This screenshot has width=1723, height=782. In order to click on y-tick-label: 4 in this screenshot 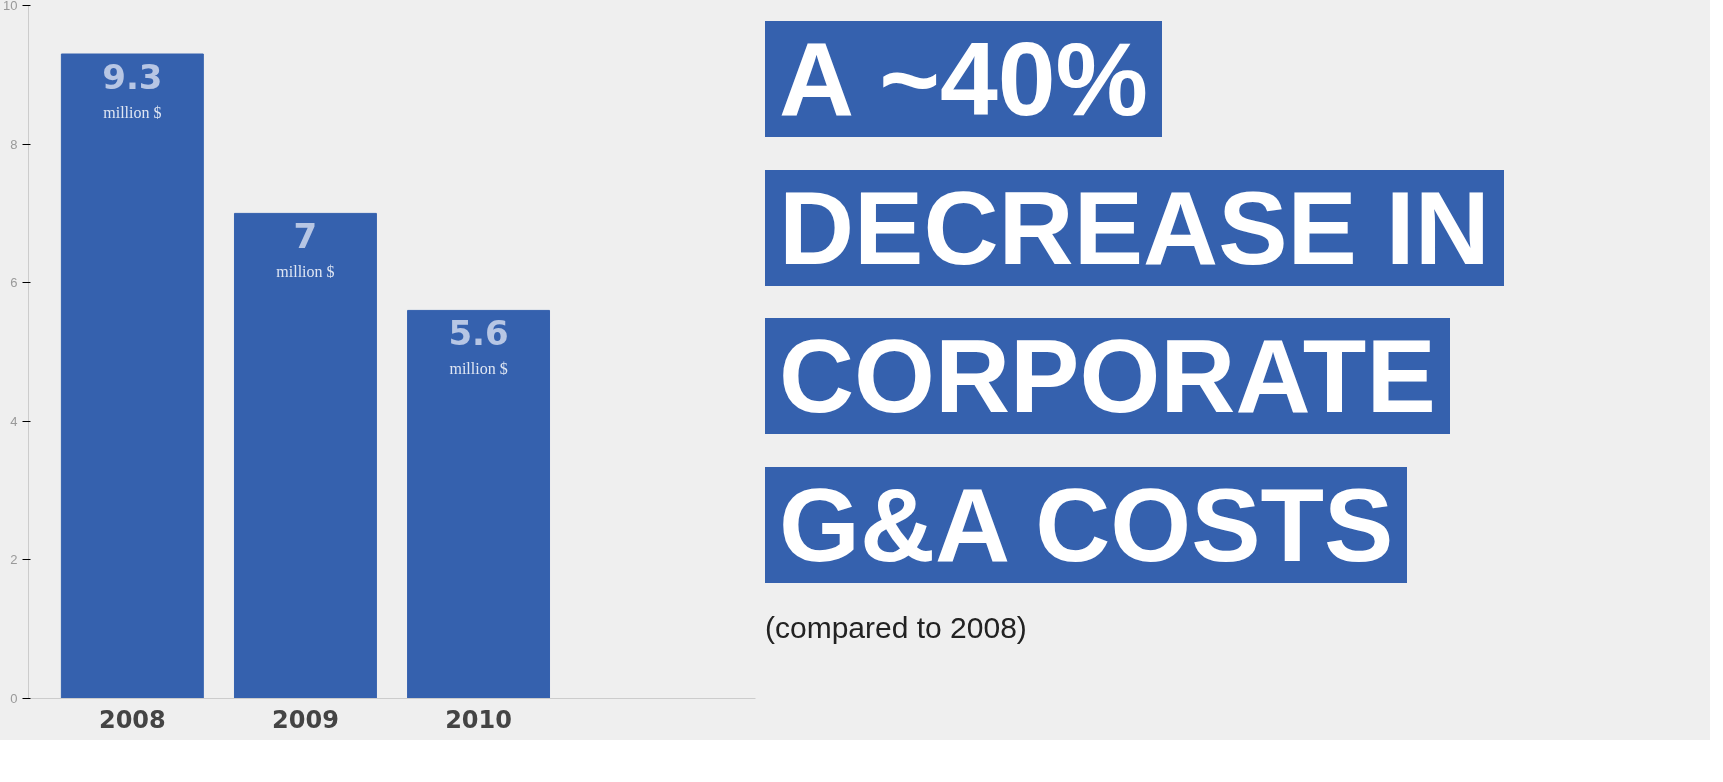, I will do `click(14, 421)`.